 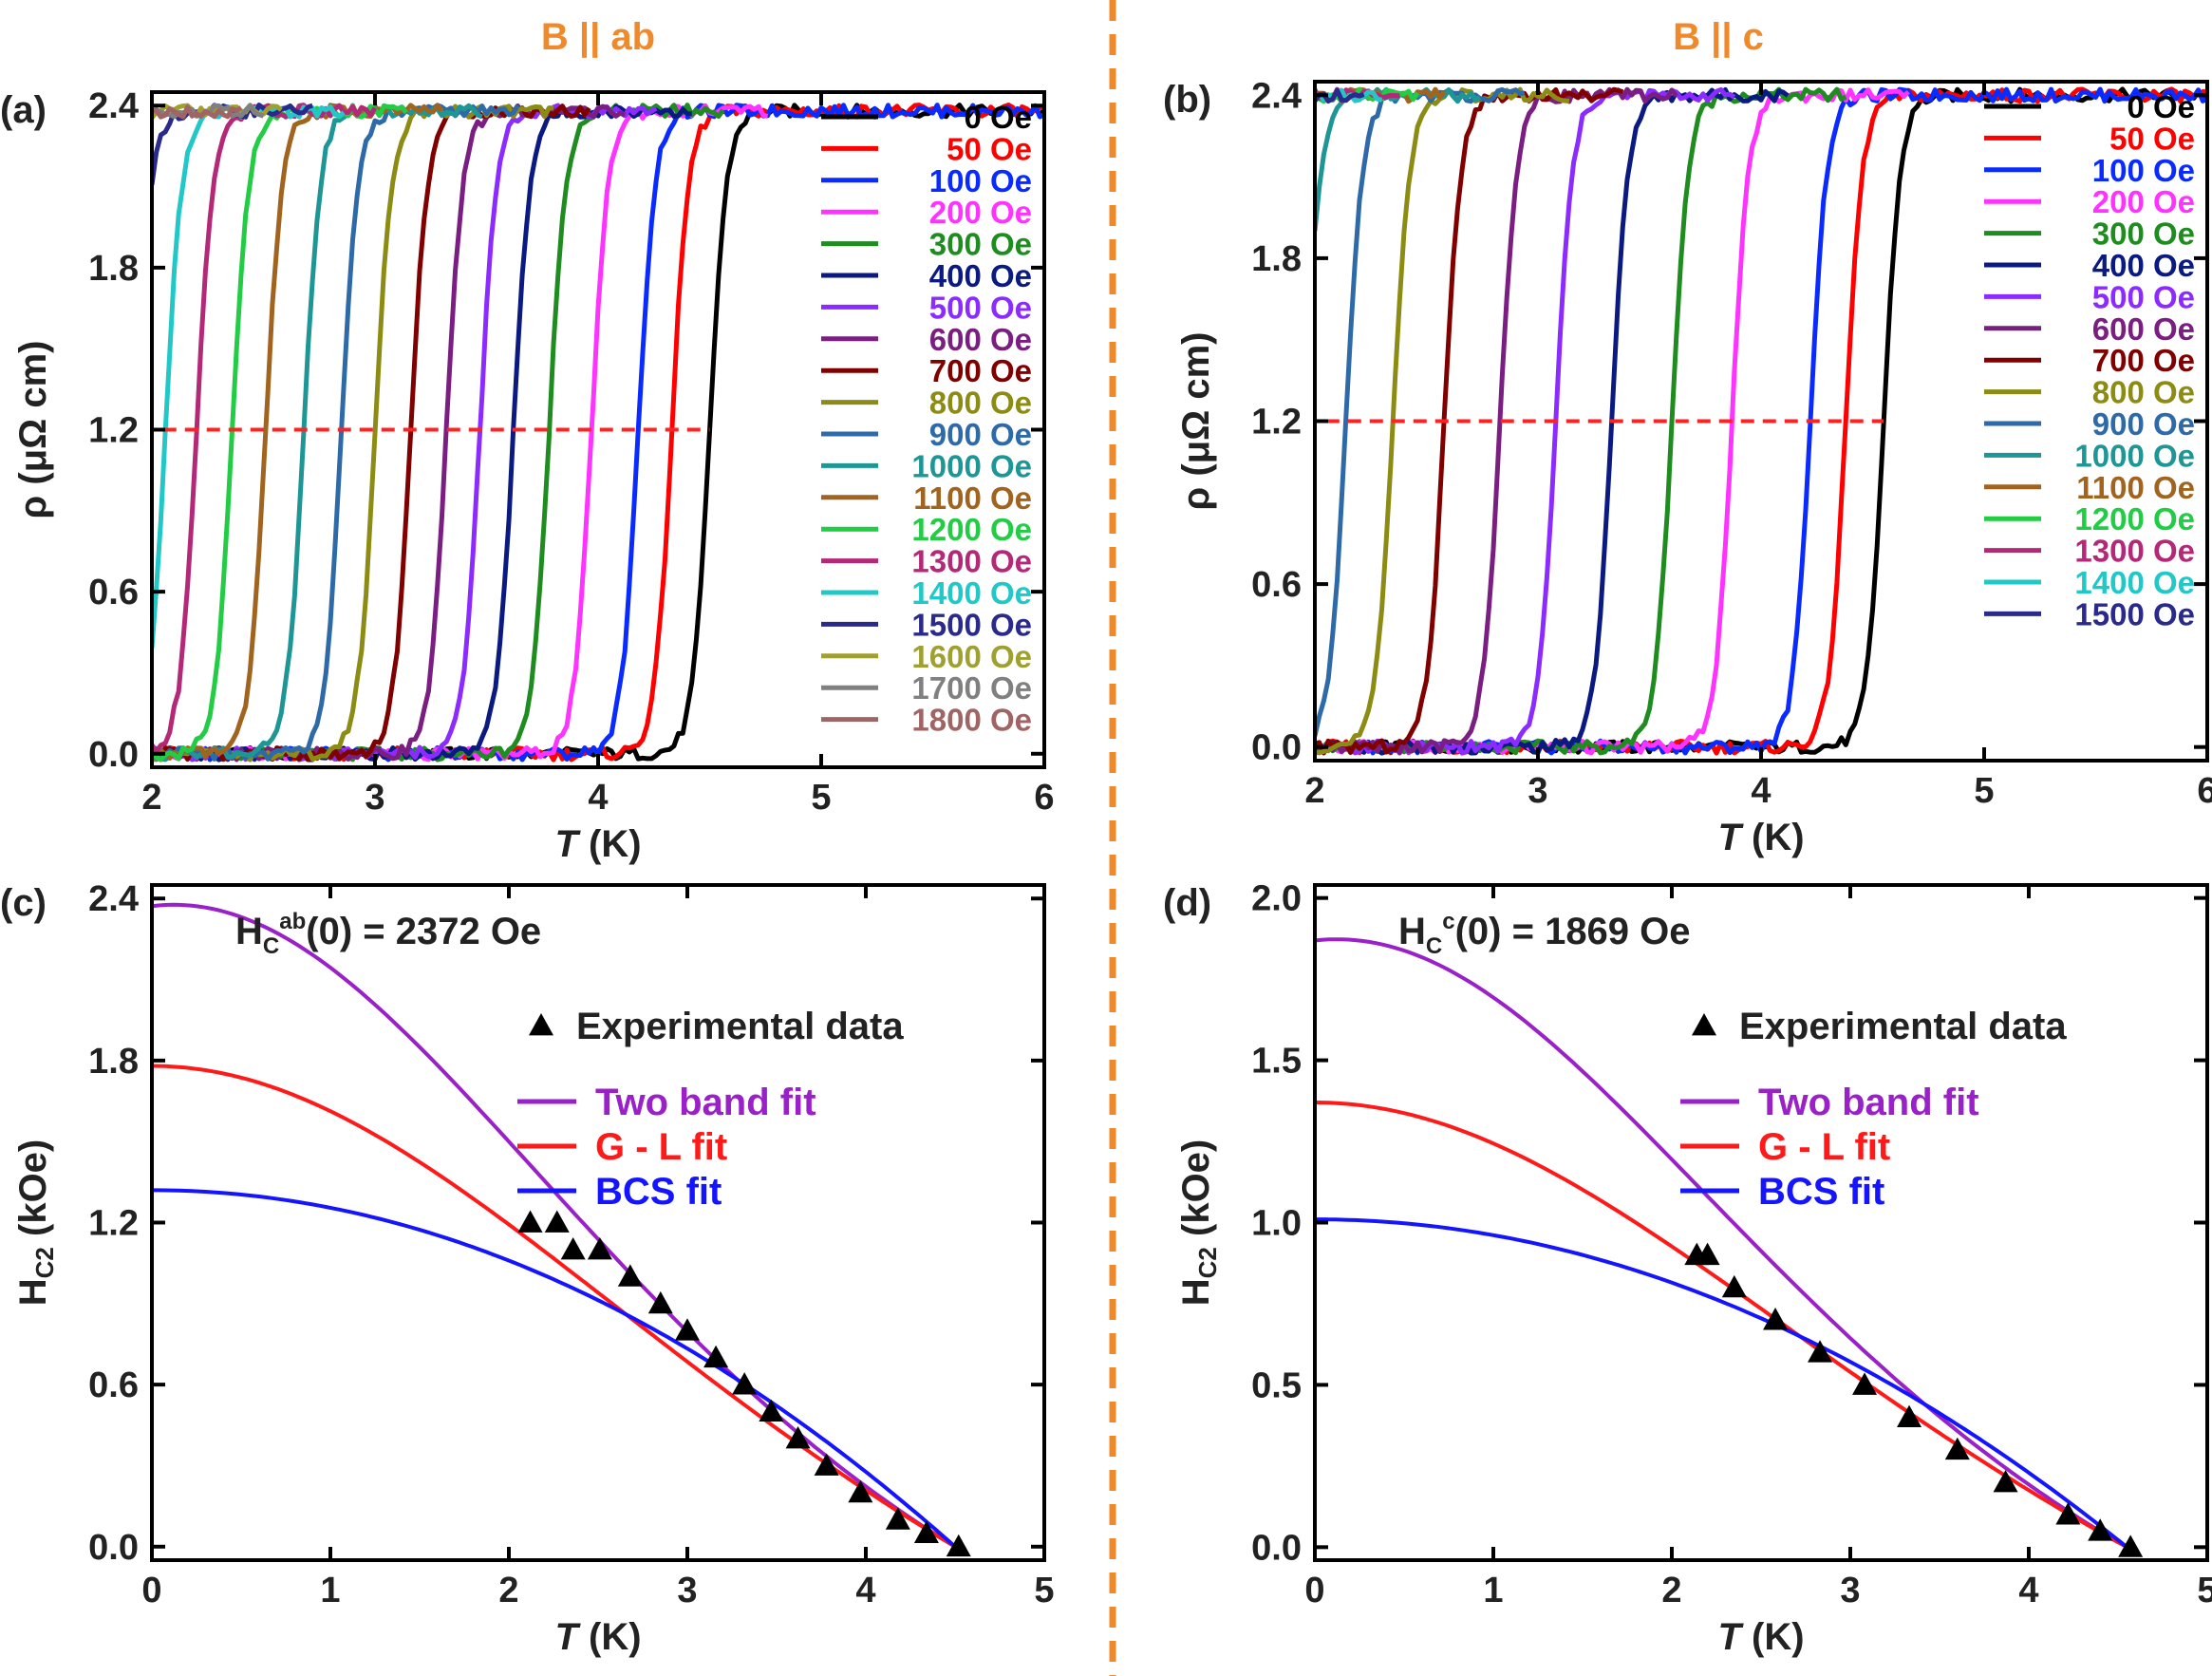 What do you see at coordinates (113, 1385) in the screenshot?
I see `y-tick-label: 0.6` at bounding box center [113, 1385].